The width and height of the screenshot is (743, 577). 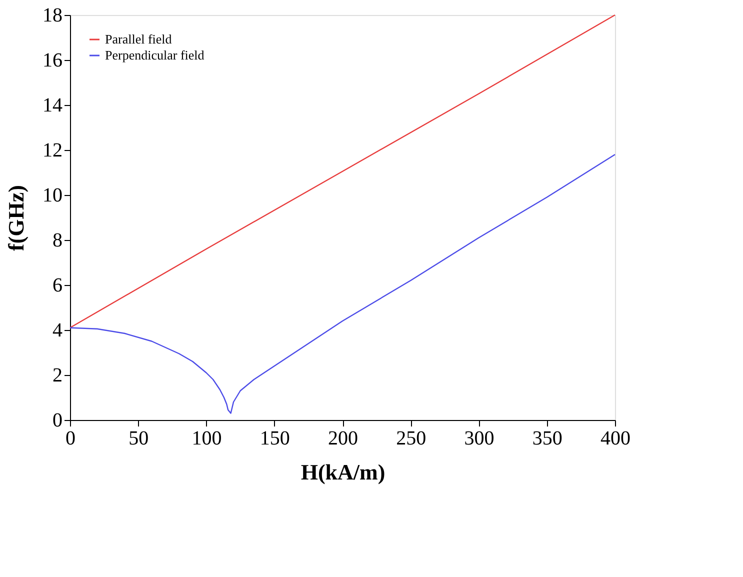 What do you see at coordinates (52, 61) in the screenshot?
I see `y-tick-label: 16` at bounding box center [52, 61].